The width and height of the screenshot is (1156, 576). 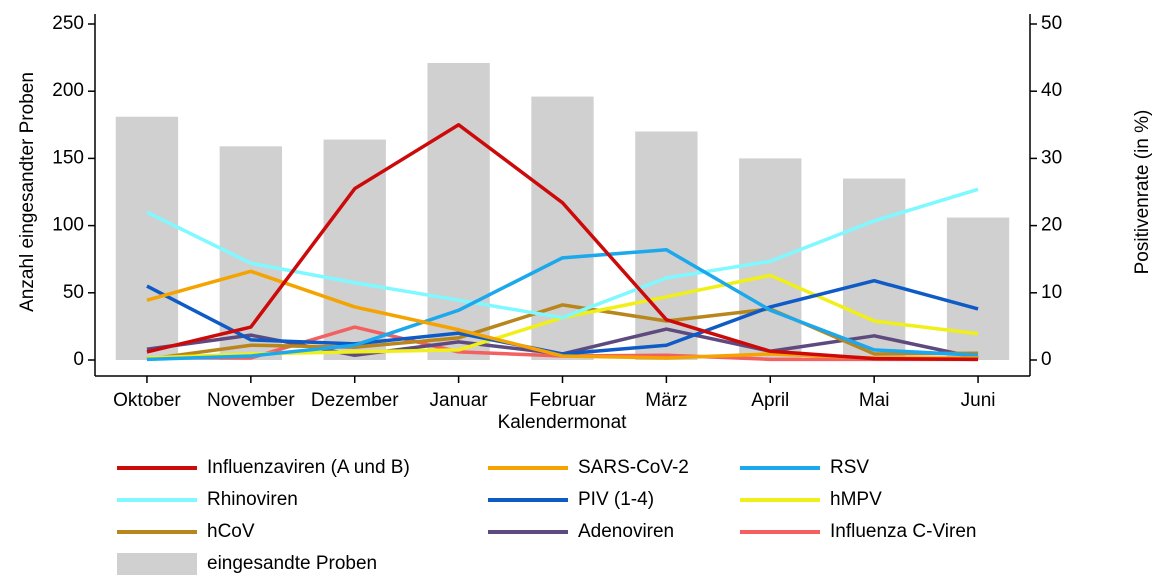 I want to click on legend-label: hCoV, so click(x=231, y=531).